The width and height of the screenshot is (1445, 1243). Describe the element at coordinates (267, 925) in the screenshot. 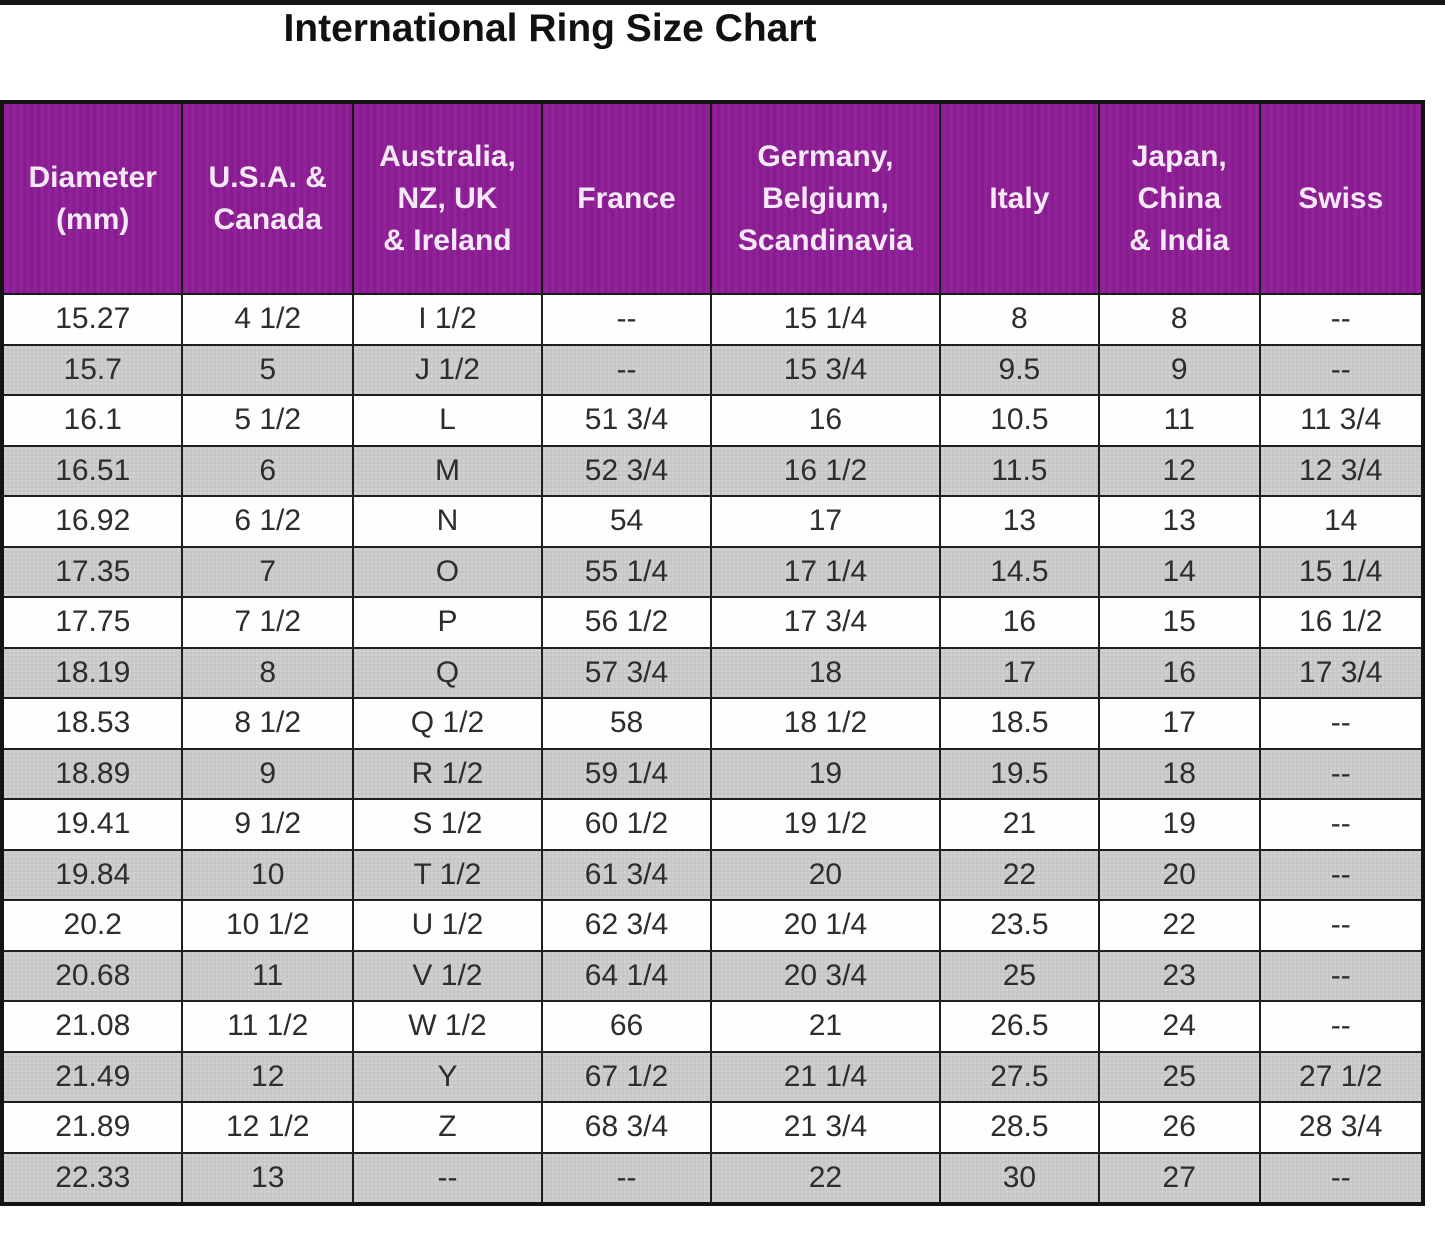

I see `table-cell: 10 1/2` at that location.